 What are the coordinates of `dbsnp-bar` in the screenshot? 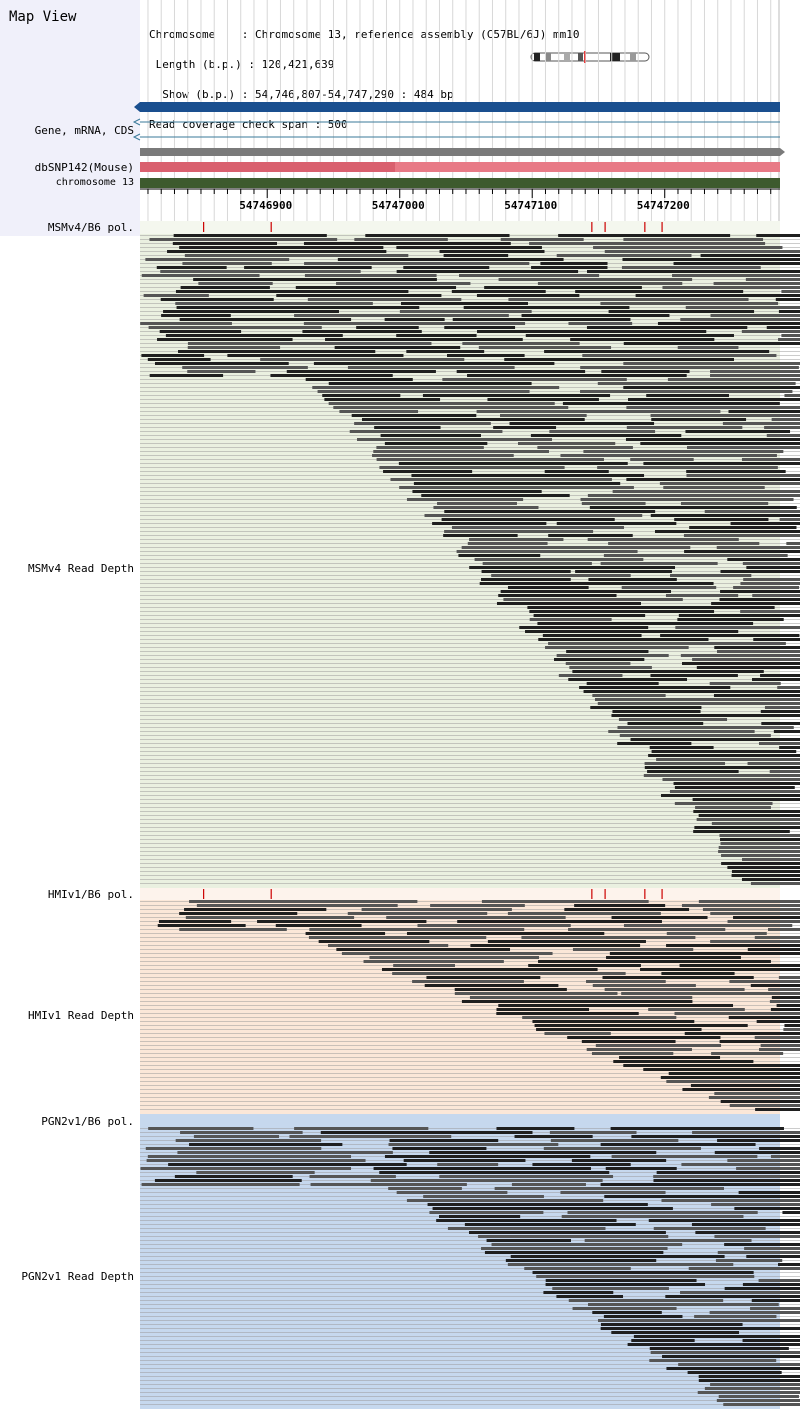 It's located at (460, 167).